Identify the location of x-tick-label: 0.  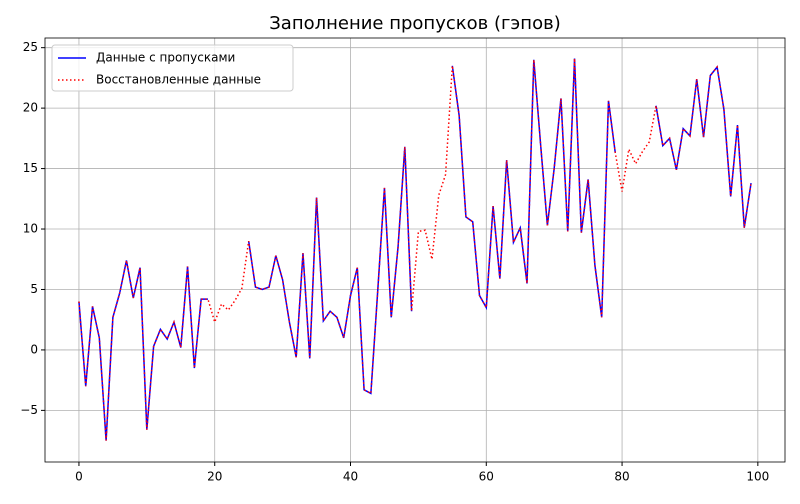
(79, 477).